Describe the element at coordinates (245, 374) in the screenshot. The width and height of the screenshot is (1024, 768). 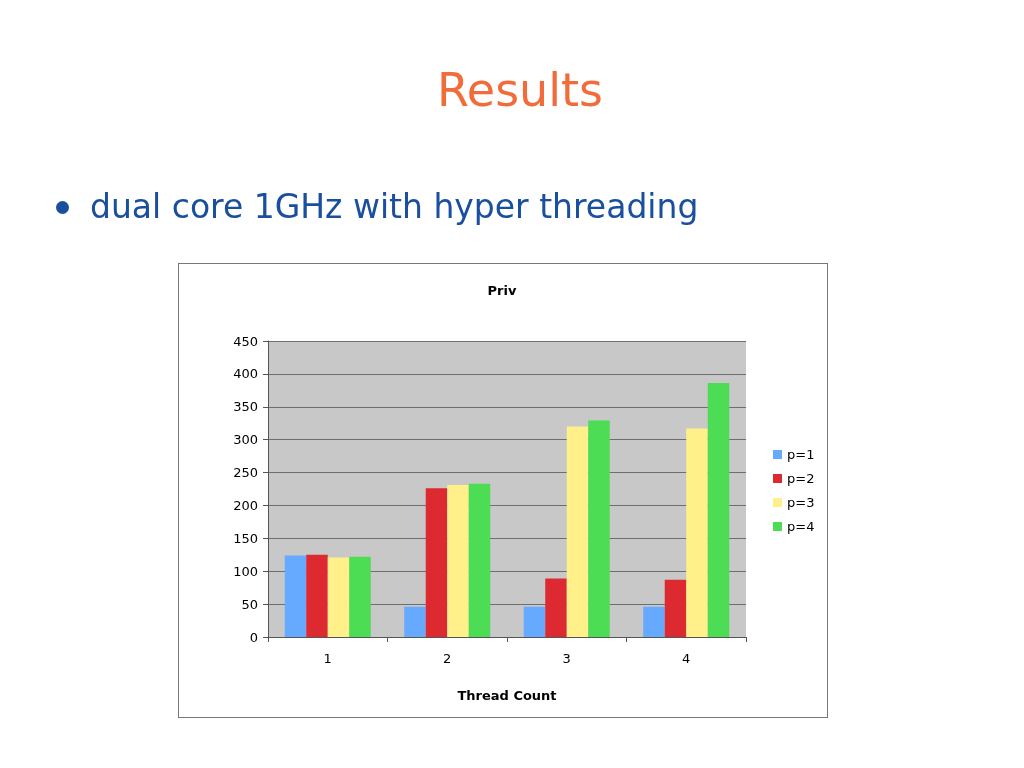
I see `y-tick-label: 400` at that location.